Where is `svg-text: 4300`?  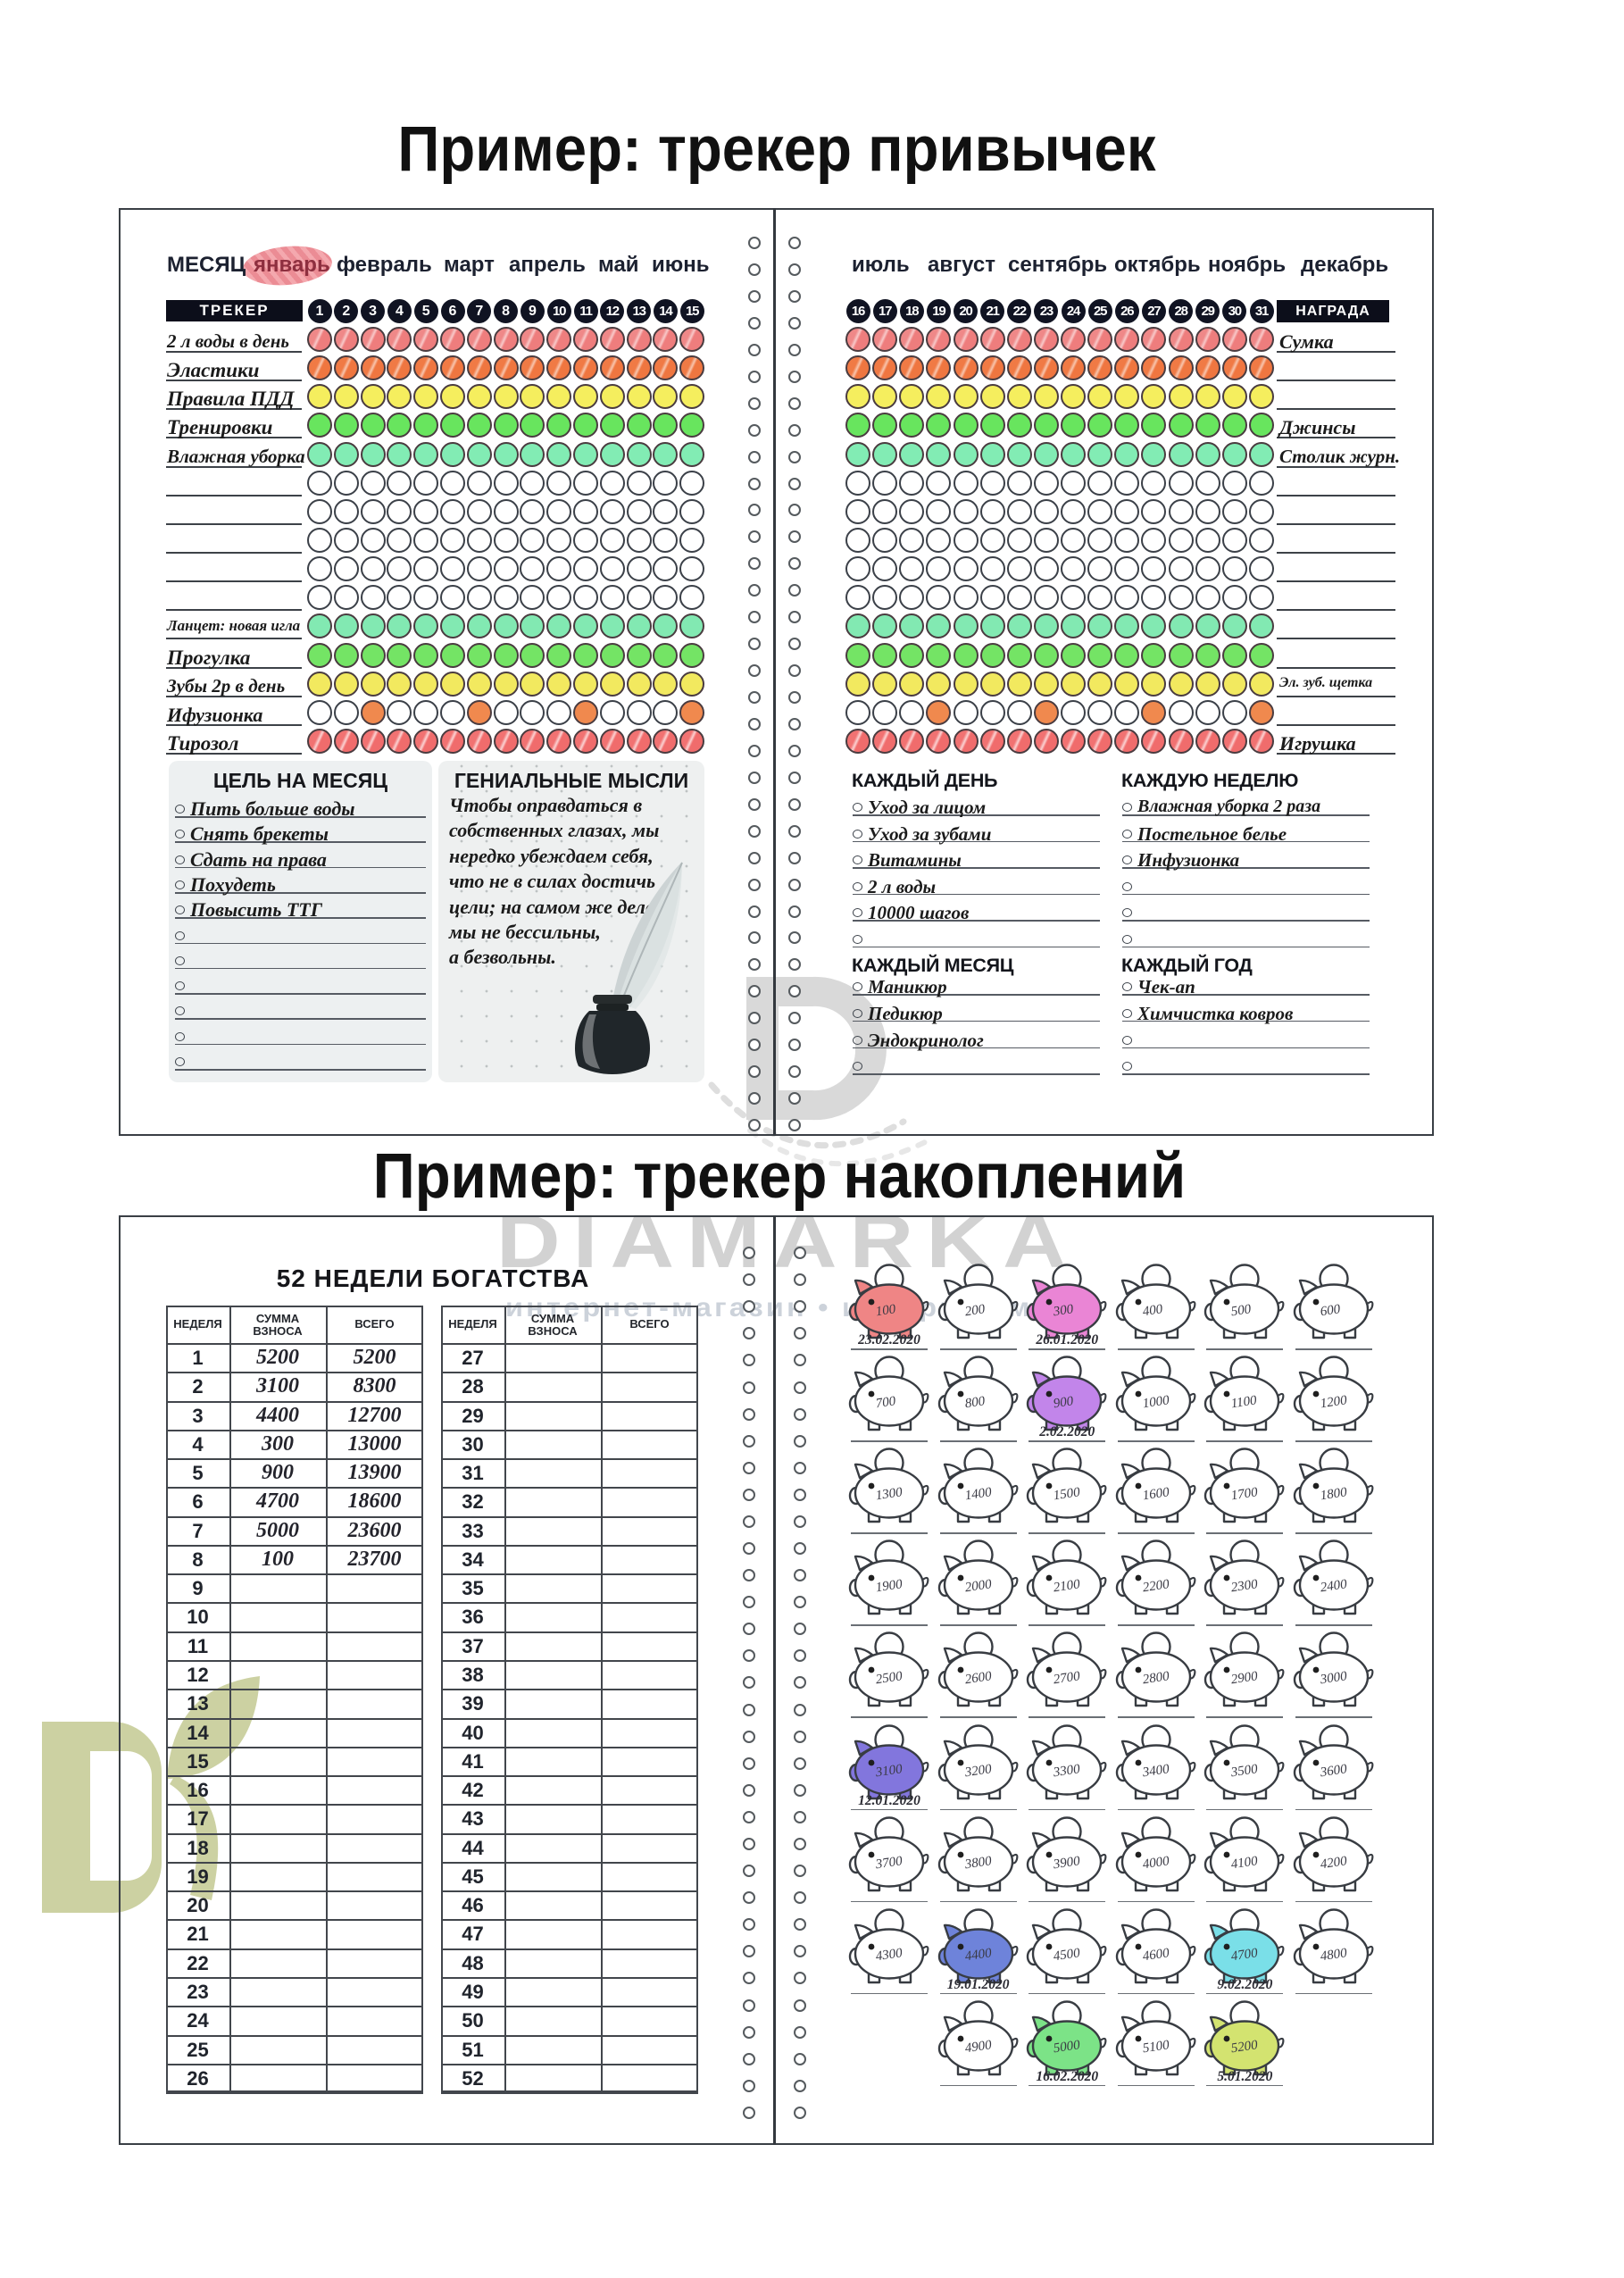 svg-text: 4300 is located at coordinates (889, 1955).